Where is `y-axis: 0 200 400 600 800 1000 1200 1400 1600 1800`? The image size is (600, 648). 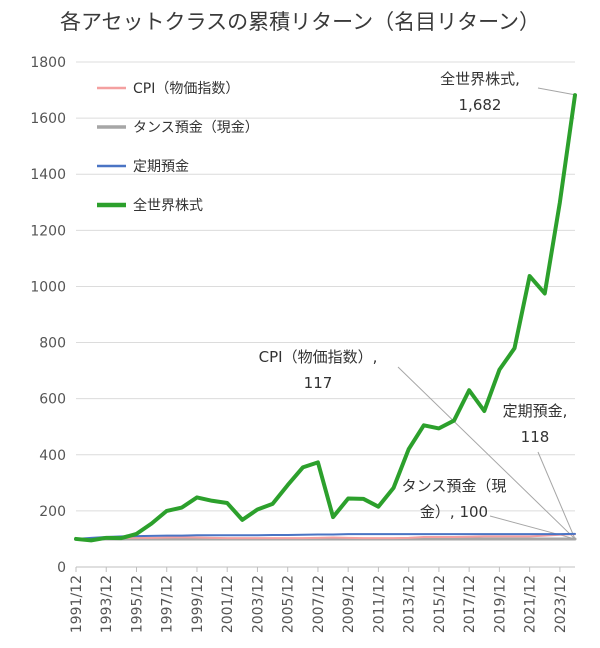 y-axis: 0 200 400 600 800 1000 1200 1400 1600 1800 is located at coordinates (48, 315).